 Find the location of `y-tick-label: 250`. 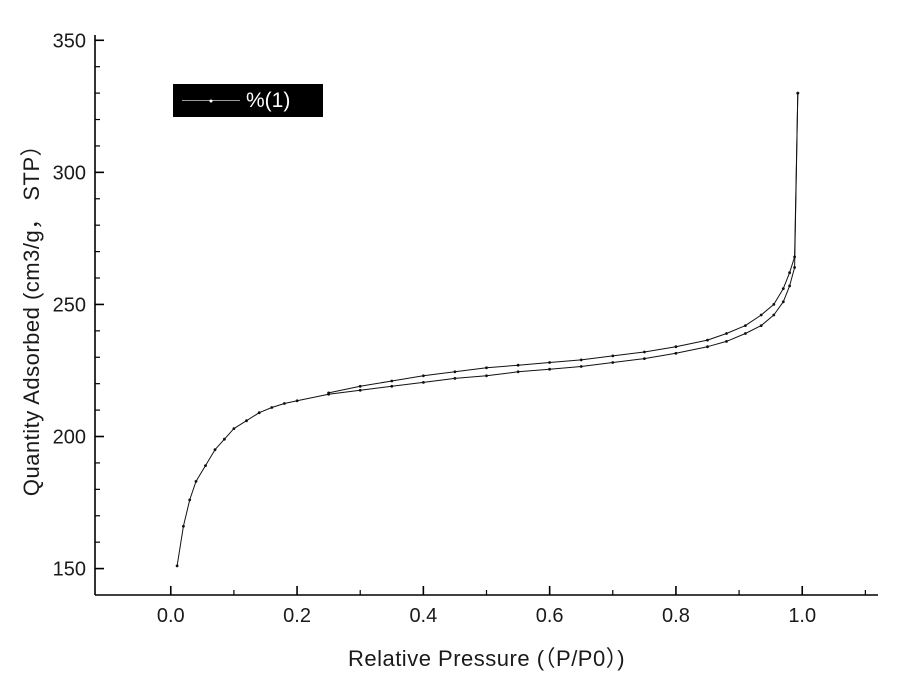

y-tick-label: 250 is located at coordinates (69, 305).